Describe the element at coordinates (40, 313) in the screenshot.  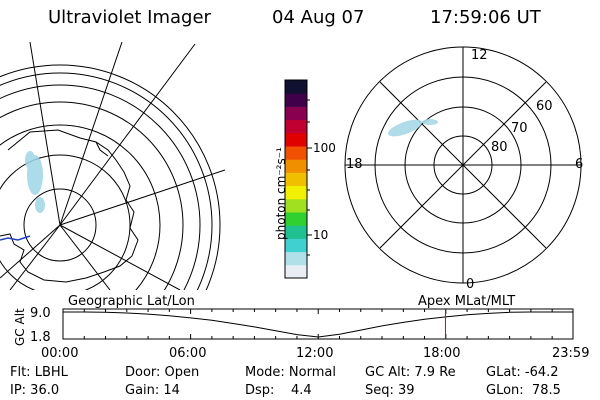
I see `timeline-y-tick-top: 9.0` at that location.